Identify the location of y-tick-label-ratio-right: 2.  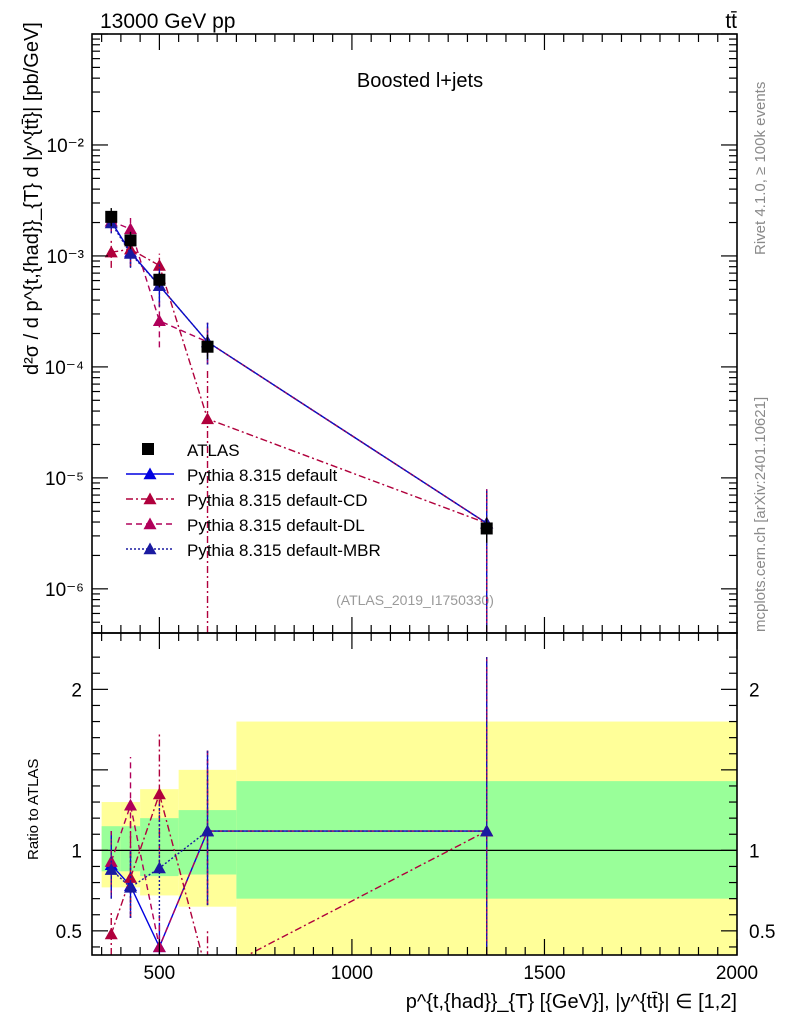
(754, 690).